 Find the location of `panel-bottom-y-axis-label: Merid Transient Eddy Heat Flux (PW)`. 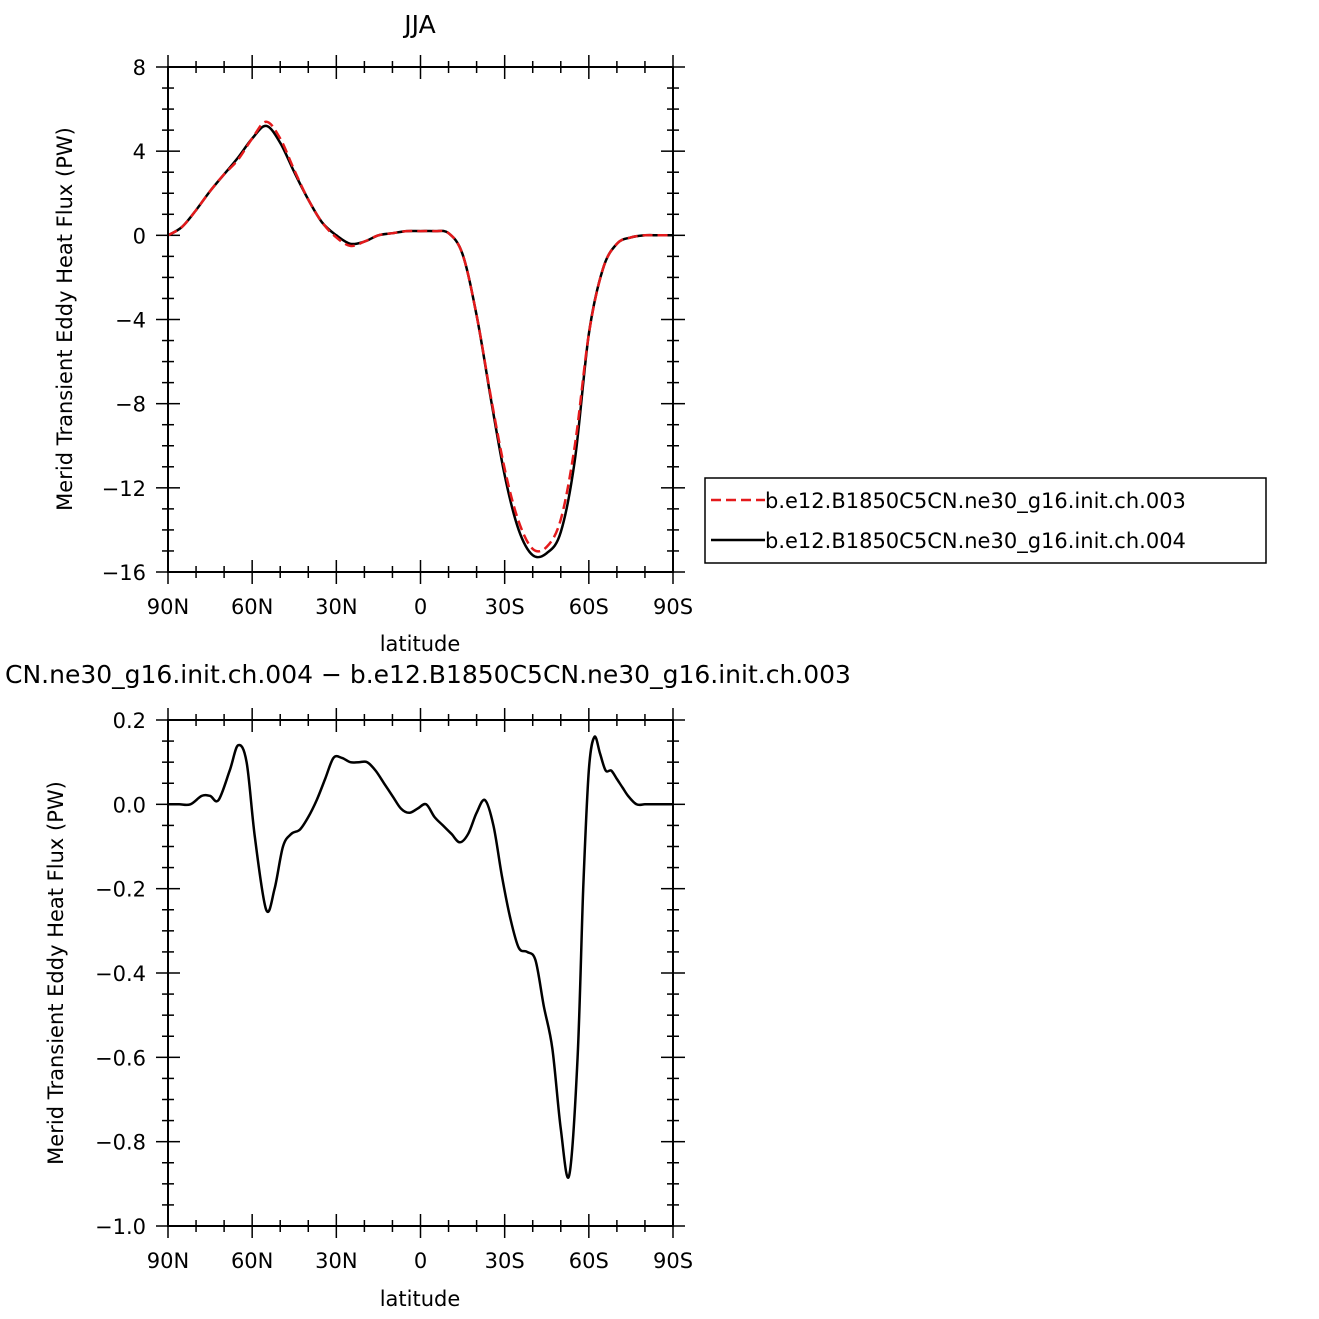

panel-bottom-y-axis-label: Merid Transient Eddy Heat Flux (PW) is located at coordinates (56, 973).